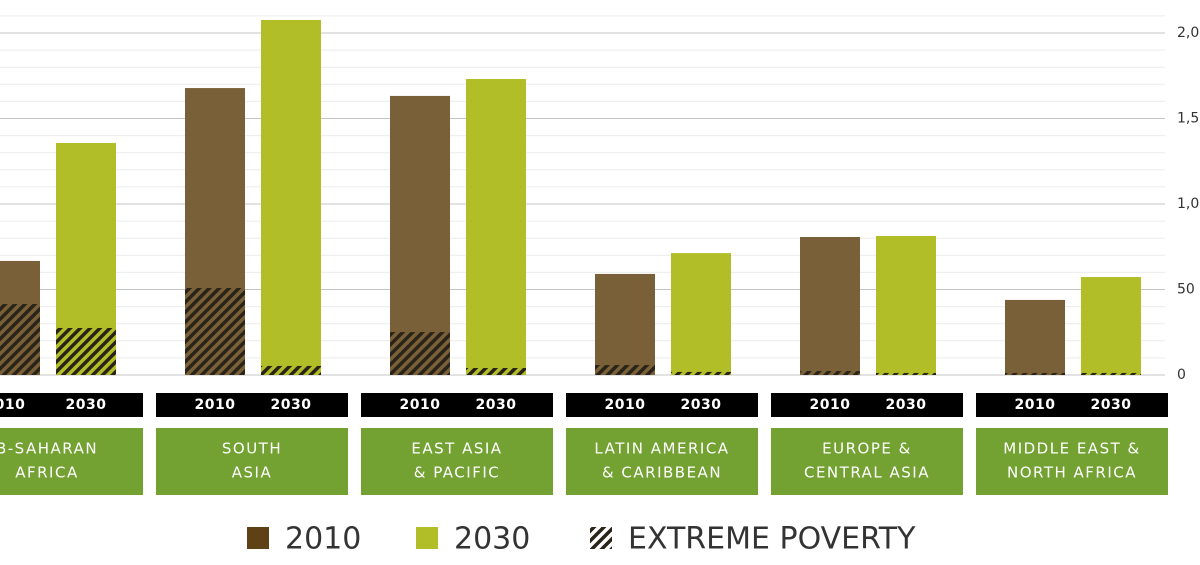 This screenshot has height=565, width=1200. What do you see at coordinates (601, 538) in the screenshot?
I see `legend-hatch` at bounding box center [601, 538].